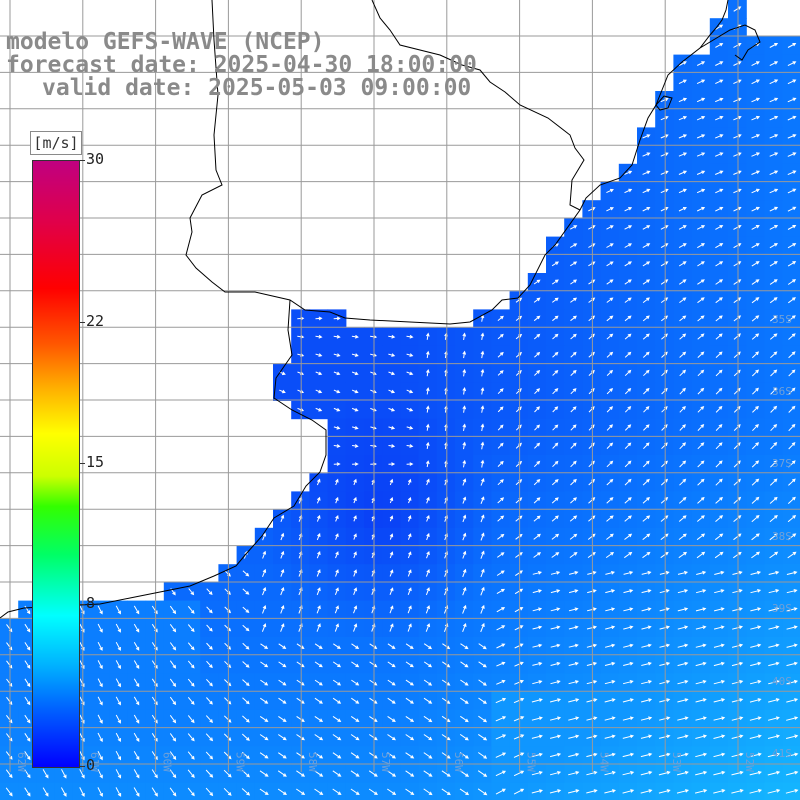 The width and height of the screenshot is (800, 800). What do you see at coordinates (782, 391) in the screenshot?
I see `latitude-label: 36S` at bounding box center [782, 391].